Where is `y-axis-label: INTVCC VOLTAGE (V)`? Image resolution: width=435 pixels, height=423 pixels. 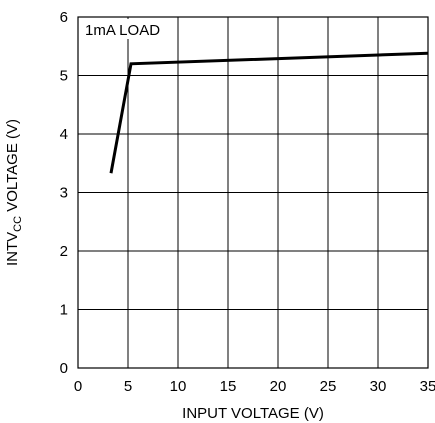
y-axis-label: INTVCC VOLTAGE (V) is located at coordinates (14, 192).